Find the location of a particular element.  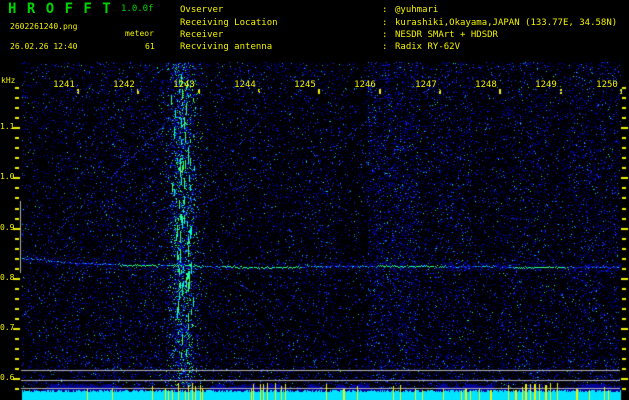

khz-unit-label: kHz is located at coordinates (8, 80).